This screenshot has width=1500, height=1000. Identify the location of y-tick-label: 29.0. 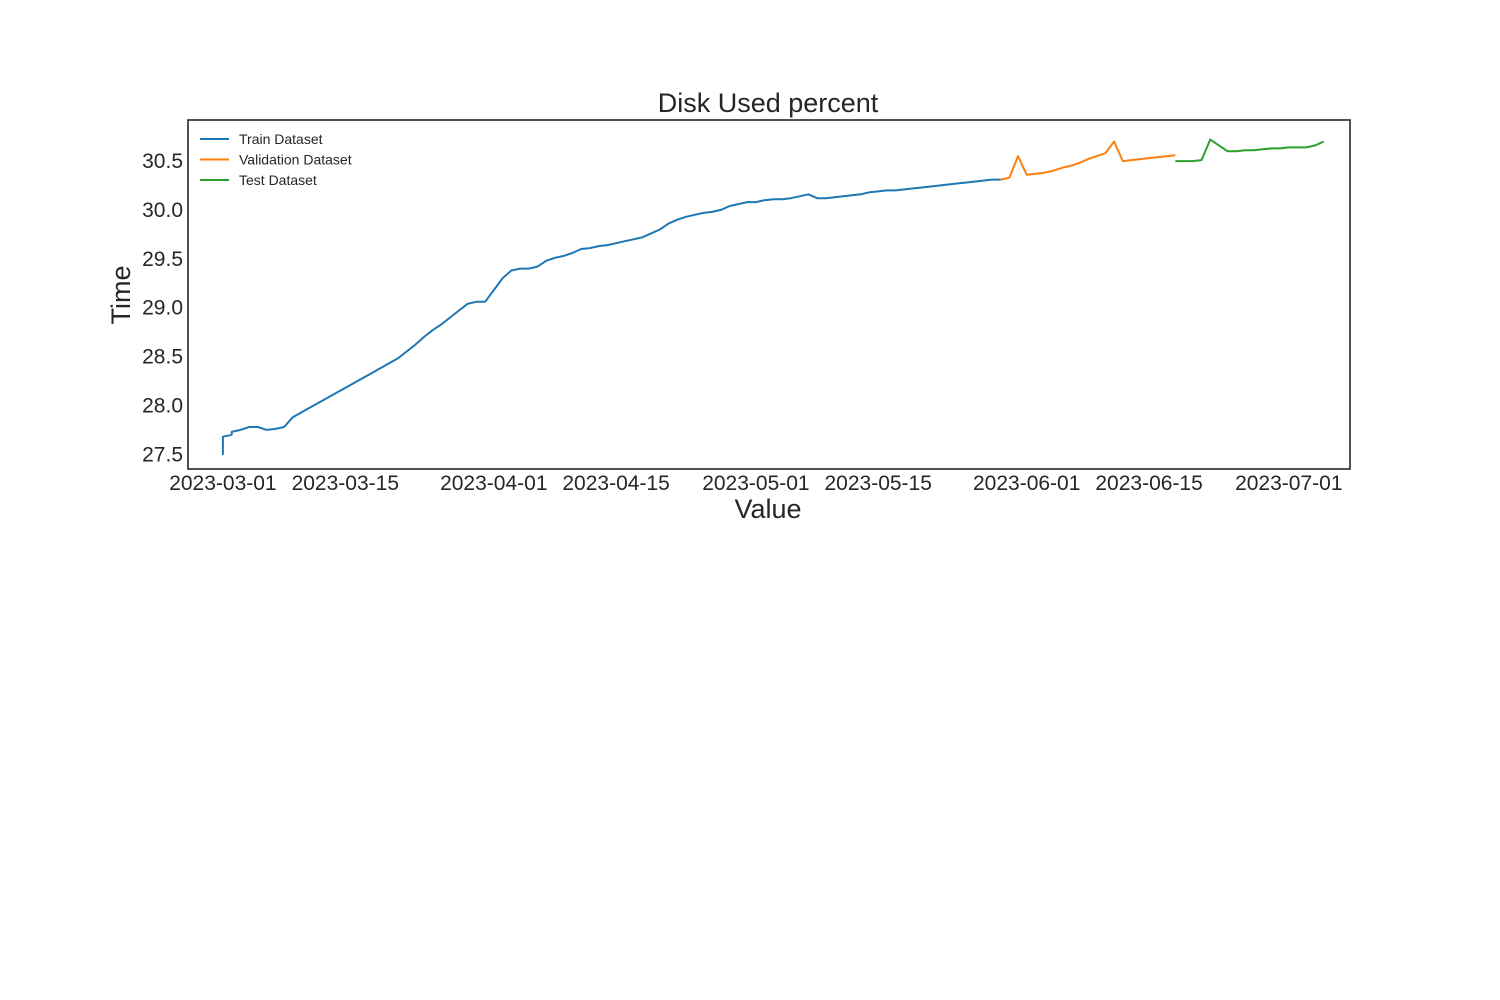
(162, 308).